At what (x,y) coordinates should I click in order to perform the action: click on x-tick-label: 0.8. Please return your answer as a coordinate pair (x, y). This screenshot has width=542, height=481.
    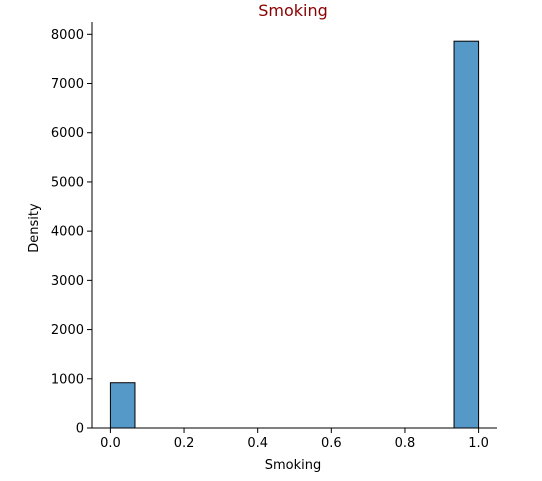
    Looking at the image, I should click on (405, 443).